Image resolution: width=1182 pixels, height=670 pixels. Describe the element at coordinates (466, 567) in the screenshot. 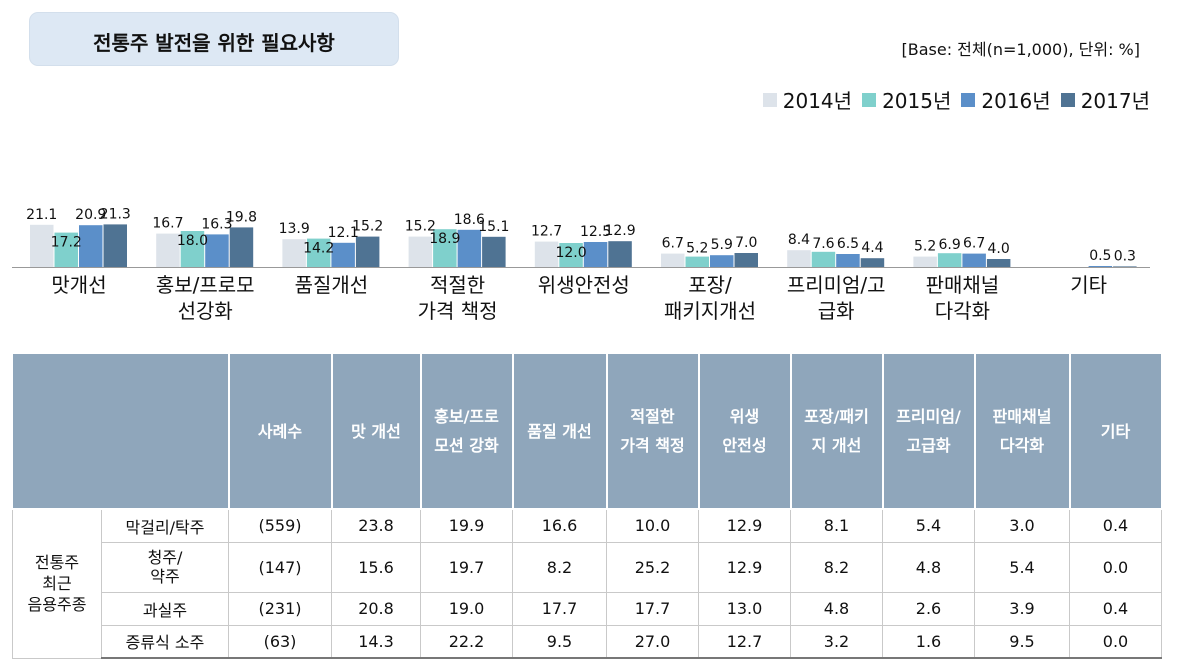

I see `table-cell: 19.7` at that location.